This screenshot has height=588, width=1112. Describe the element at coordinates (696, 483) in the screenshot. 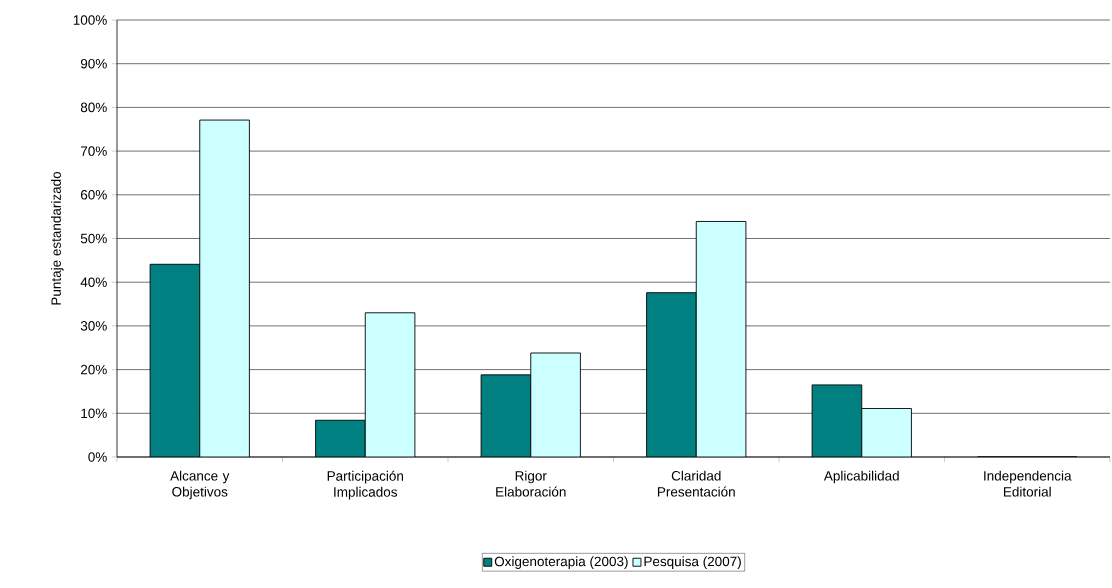

I see `x-tick-label: Claridad Presentación` at that location.